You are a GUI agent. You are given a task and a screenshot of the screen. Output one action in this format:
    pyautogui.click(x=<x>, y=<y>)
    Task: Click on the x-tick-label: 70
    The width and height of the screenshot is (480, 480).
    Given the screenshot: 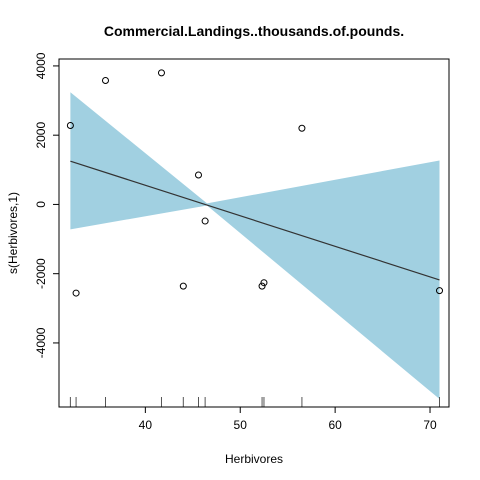 What is the action you would take?
    pyautogui.click(x=430, y=425)
    